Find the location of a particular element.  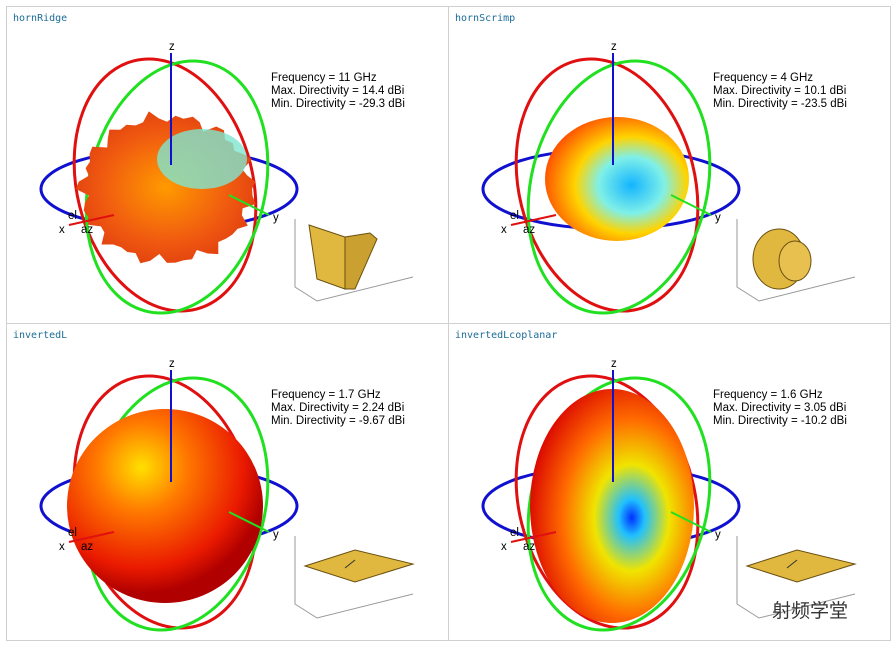

cell-title: invertedL is located at coordinates (40, 335).